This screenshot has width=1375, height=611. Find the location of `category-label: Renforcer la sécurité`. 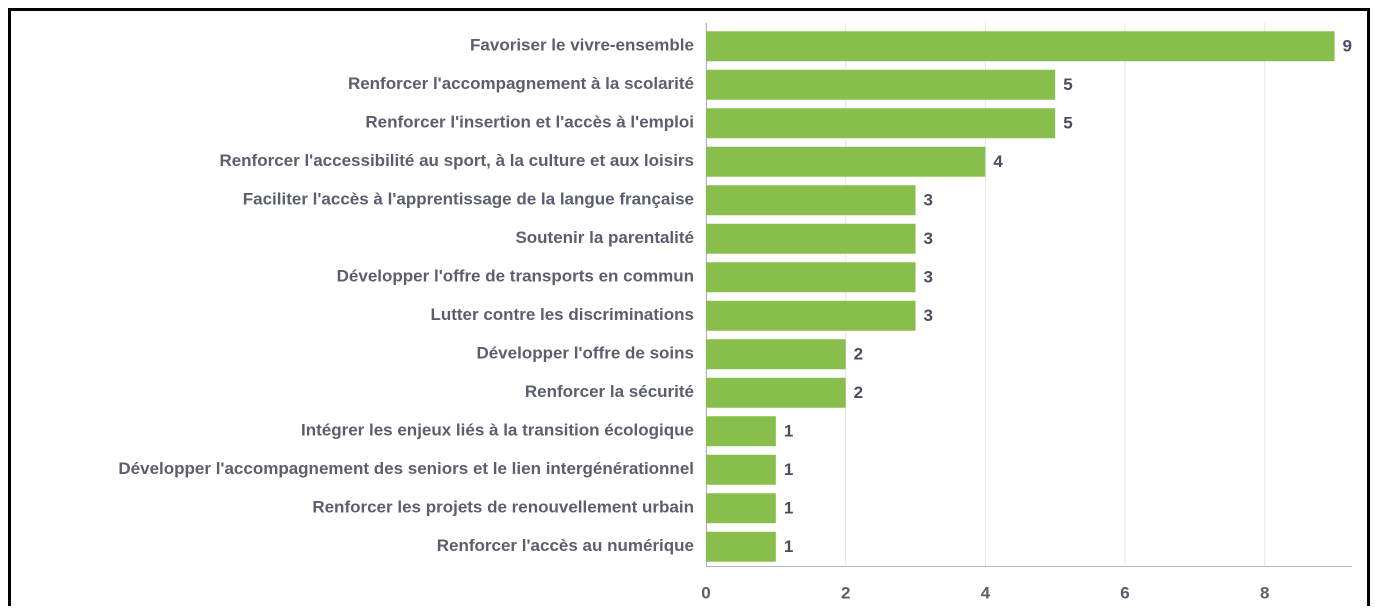

category-label: Renforcer la sécurité is located at coordinates (609, 391).